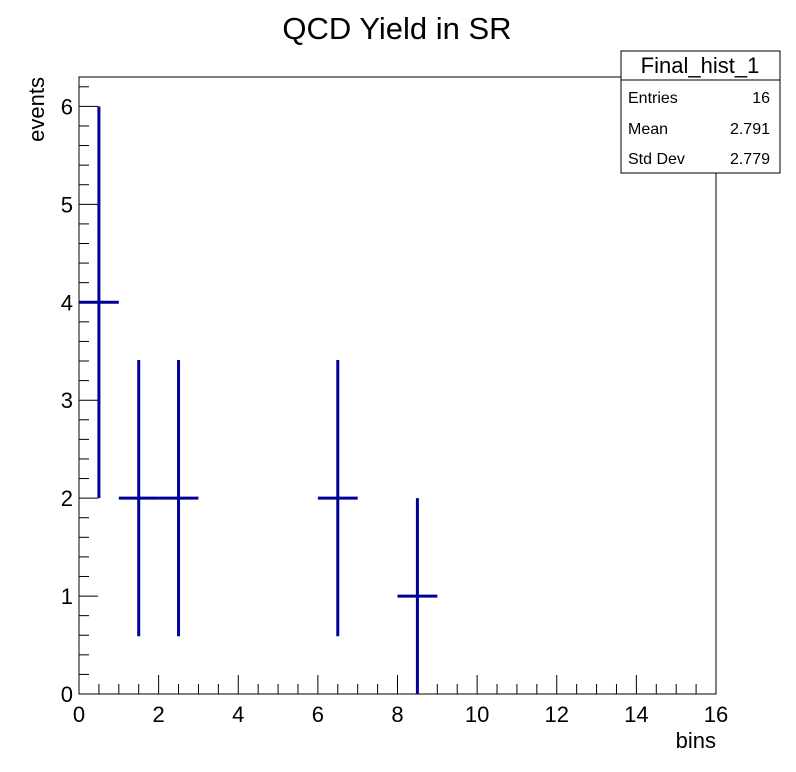  Describe the element at coordinates (397, 714) in the screenshot. I see `x-tick-label: 8` at that location.